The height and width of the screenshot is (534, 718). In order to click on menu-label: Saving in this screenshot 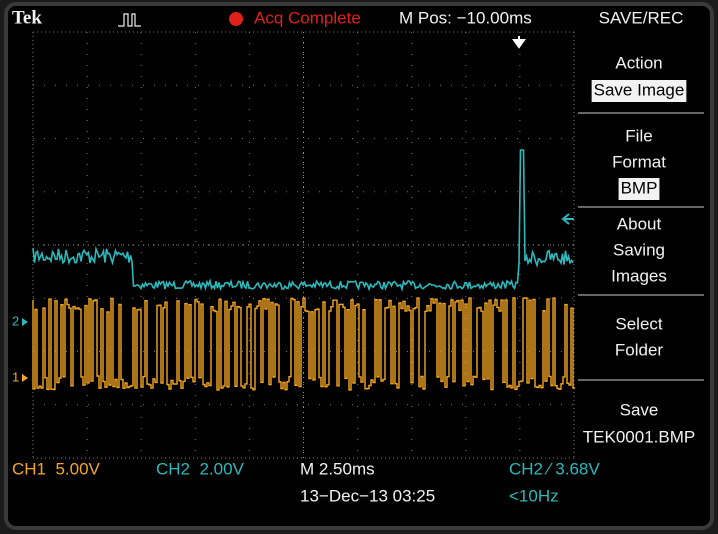, I will do `click(639, 249)`.